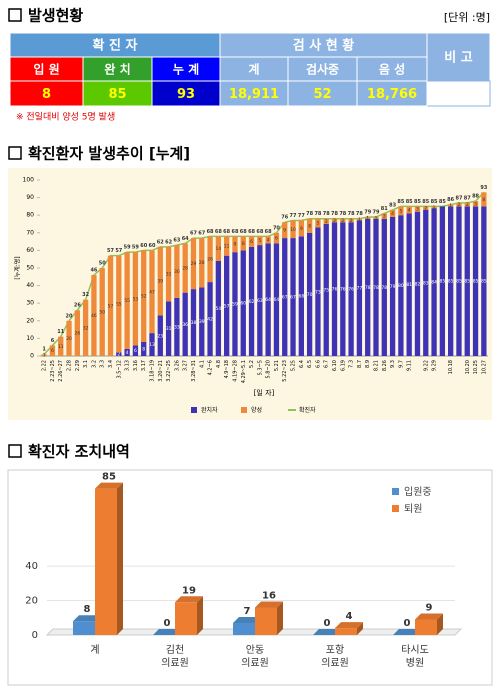 This screenshot has height=687, width=500. I want to click on data-label: 87, so click(467, 198).